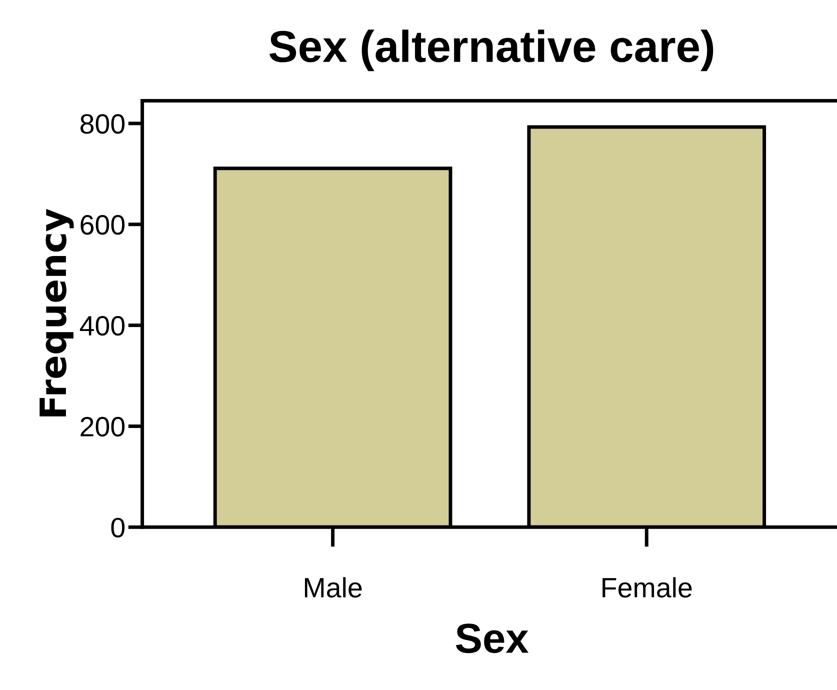 Image resolution: width=837 pixels, height=690 pixels. I want to click on y-tick-label: 200, so click(102, 426).